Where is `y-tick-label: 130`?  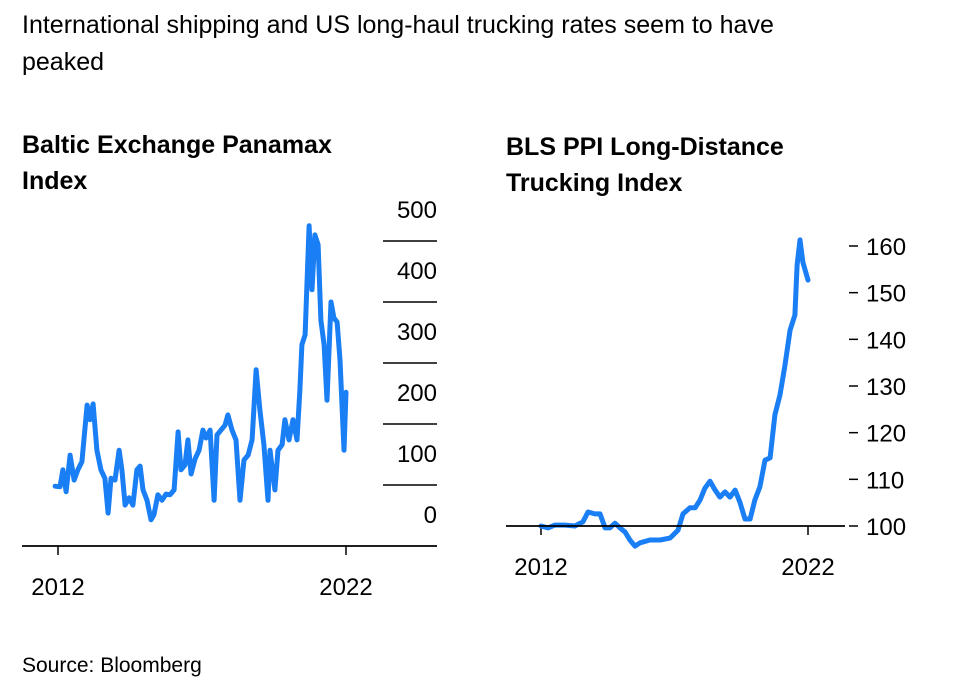
y-tick-label: 130 is located at coordinates (886, 387).